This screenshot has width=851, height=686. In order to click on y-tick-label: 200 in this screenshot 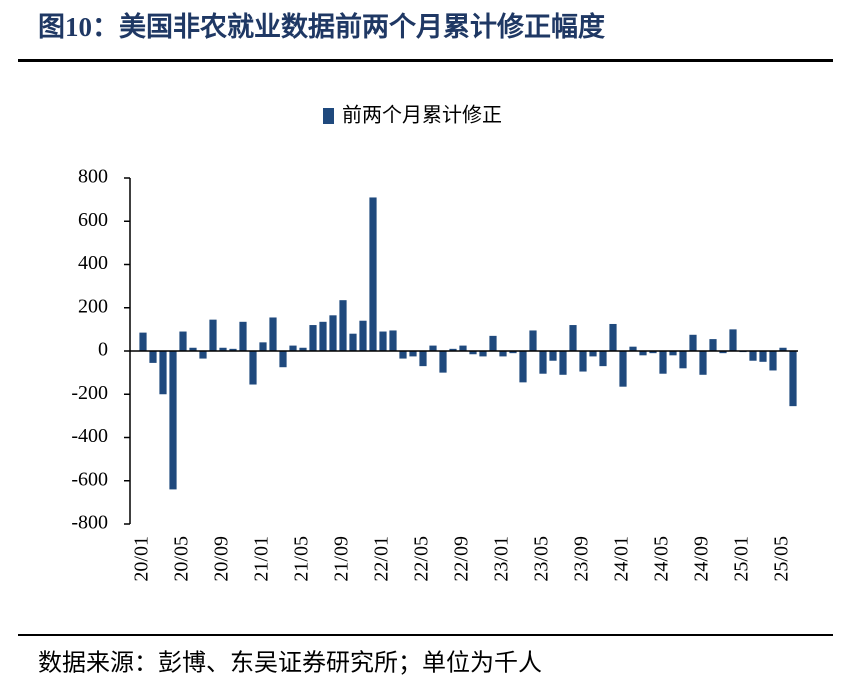, I will do `click(93, 306)`.